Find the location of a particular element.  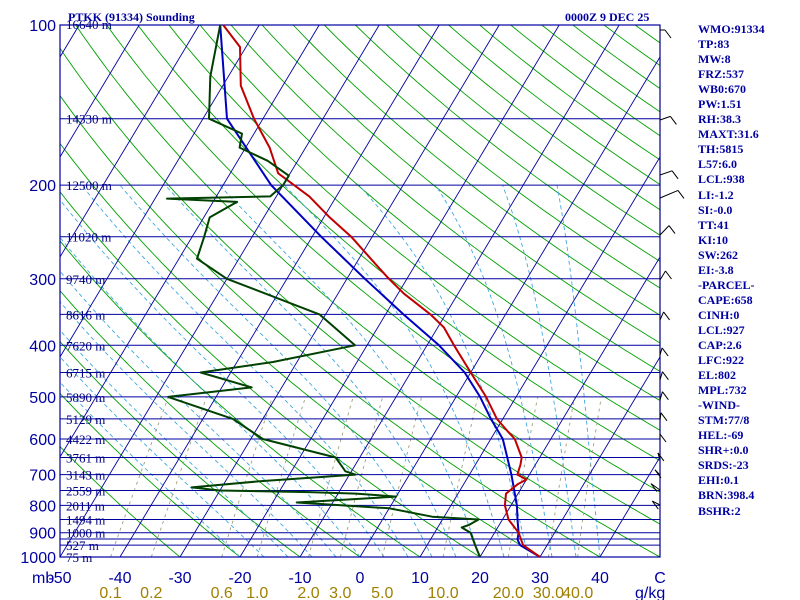

index-row: HEL:-69 is located at coordinates (721, 435).